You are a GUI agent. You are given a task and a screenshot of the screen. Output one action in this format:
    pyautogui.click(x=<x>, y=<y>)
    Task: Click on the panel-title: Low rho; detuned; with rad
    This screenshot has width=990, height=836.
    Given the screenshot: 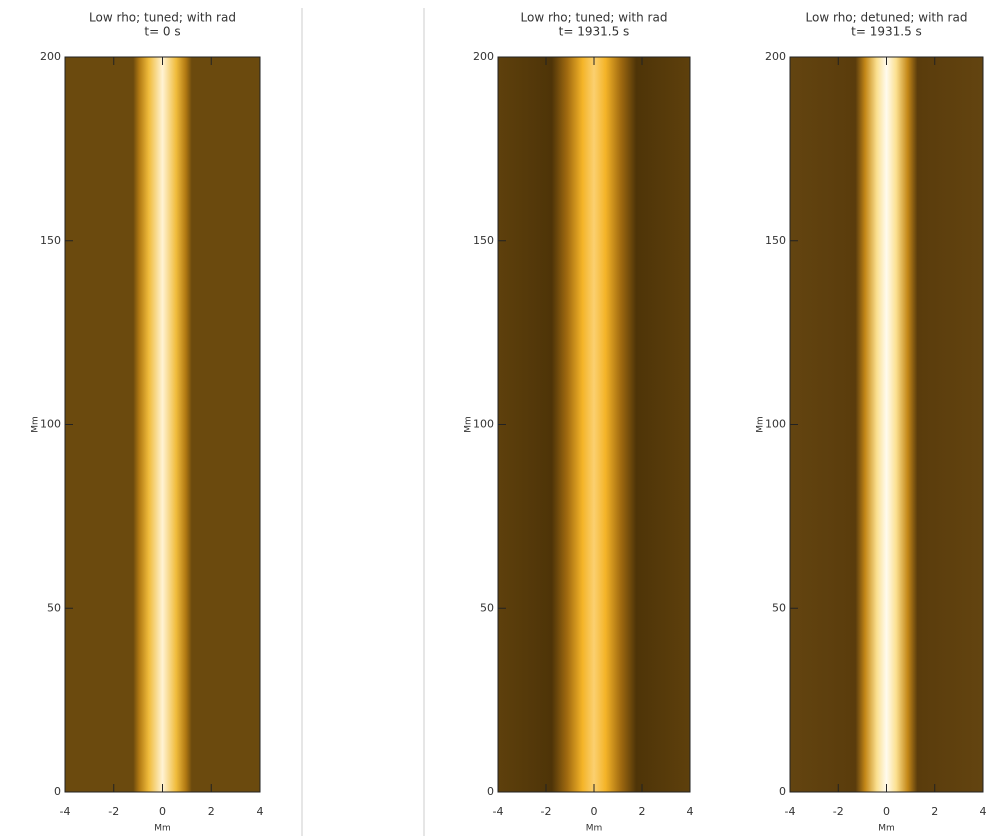 What is the action you would take?
    pyautogui.click(x=887, y=18)
    